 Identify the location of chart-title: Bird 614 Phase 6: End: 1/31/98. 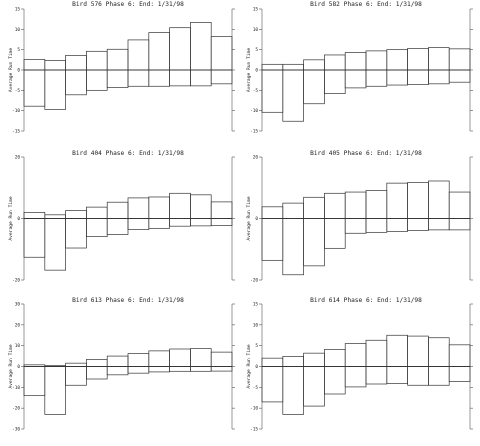
(366, 300).